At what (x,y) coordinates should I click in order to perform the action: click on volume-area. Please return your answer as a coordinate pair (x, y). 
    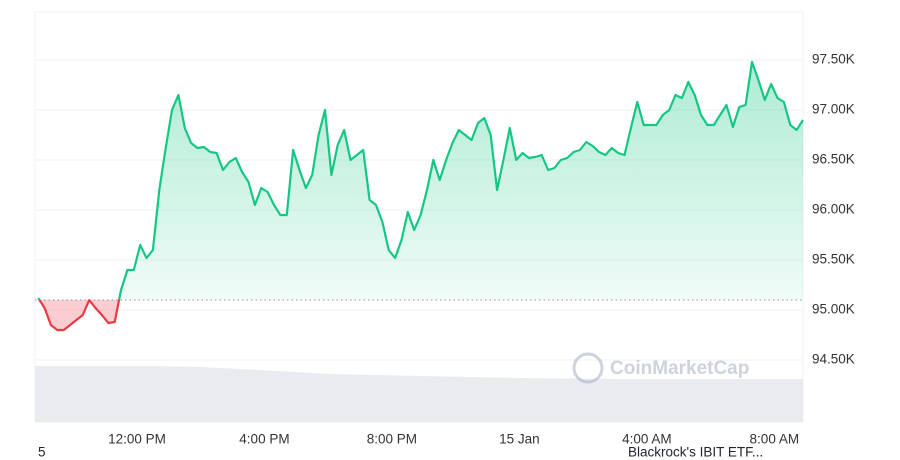
    Looking at the image, I should click on (419, 394).